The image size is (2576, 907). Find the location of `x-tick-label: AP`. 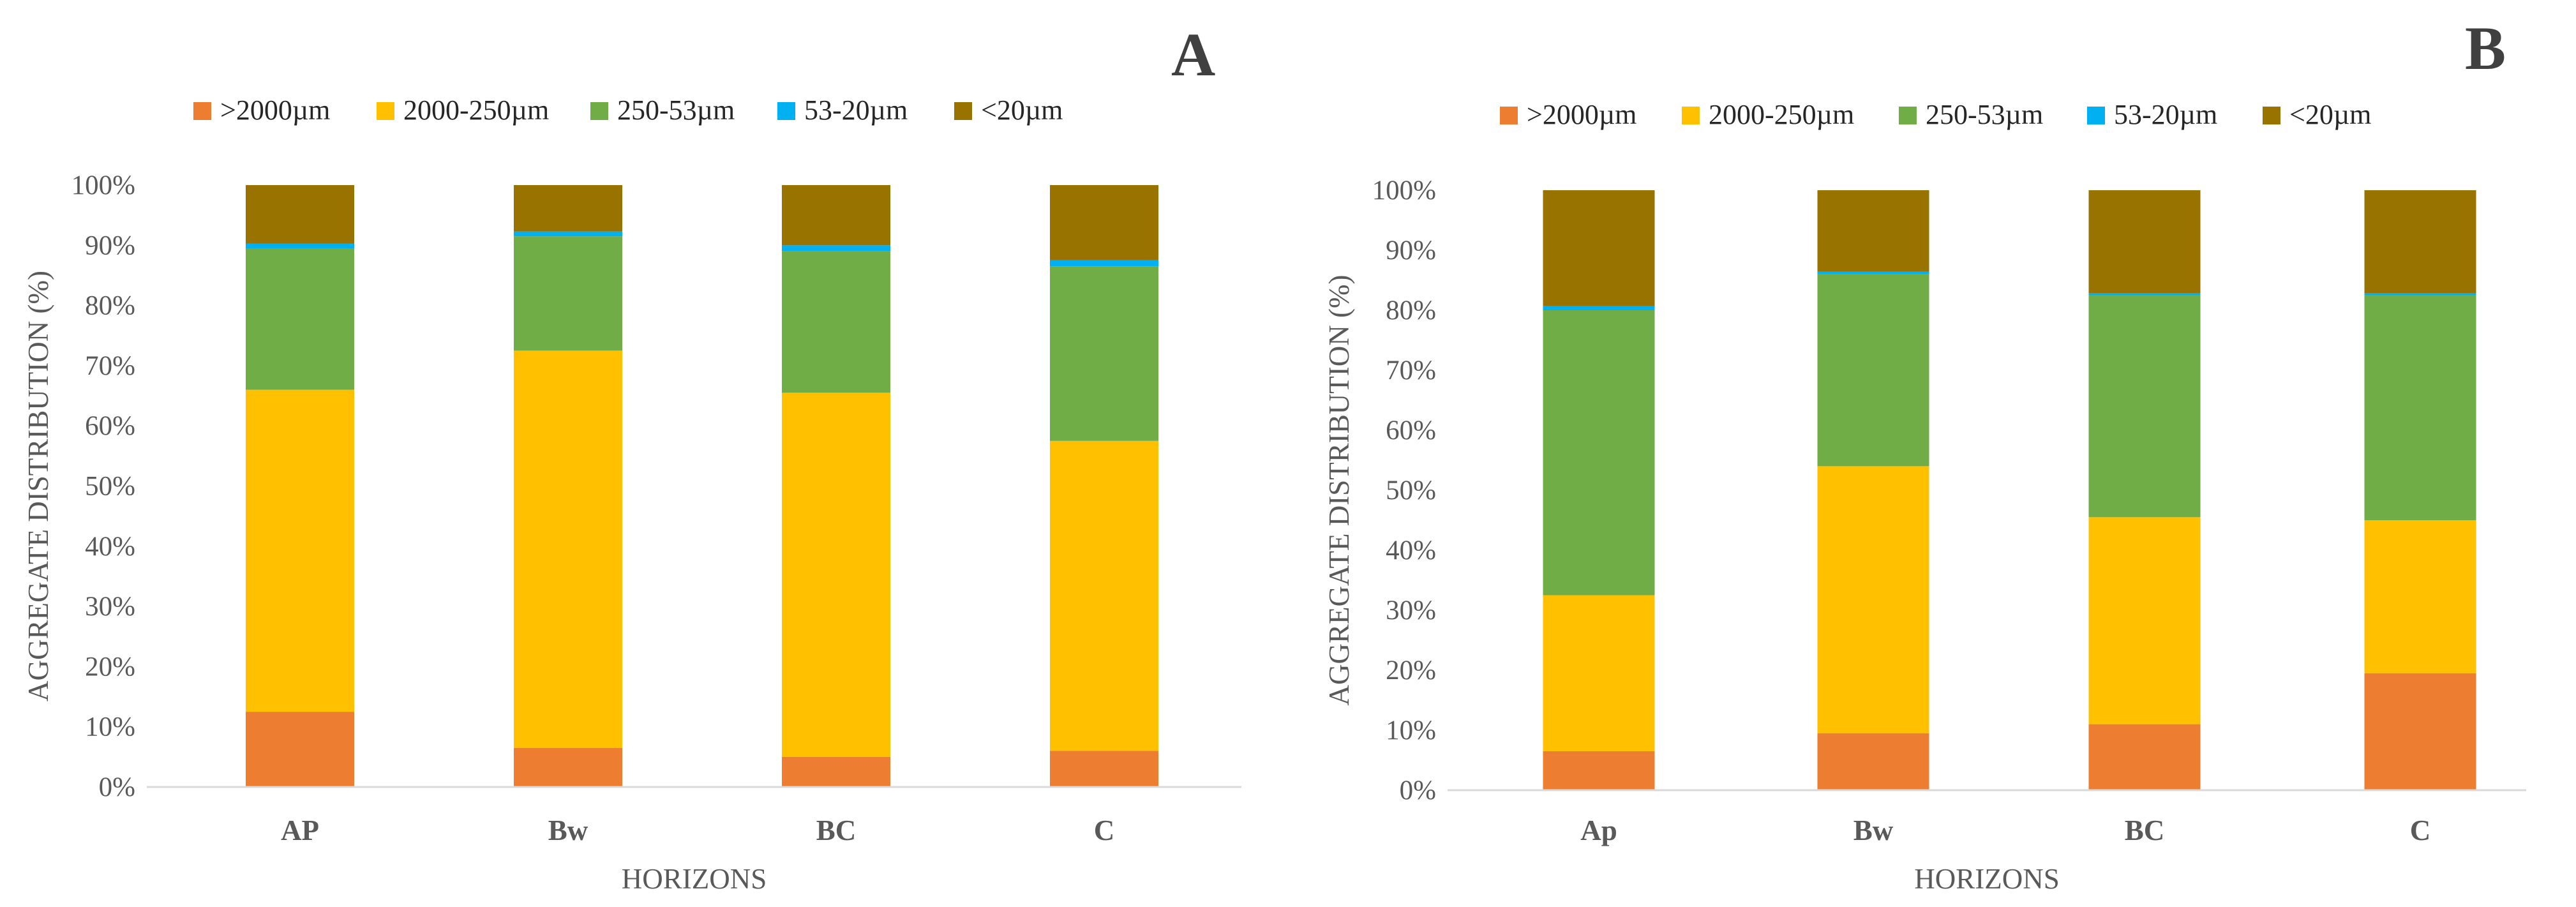

x-tick-label: AP is located at coordinates (300, 830).